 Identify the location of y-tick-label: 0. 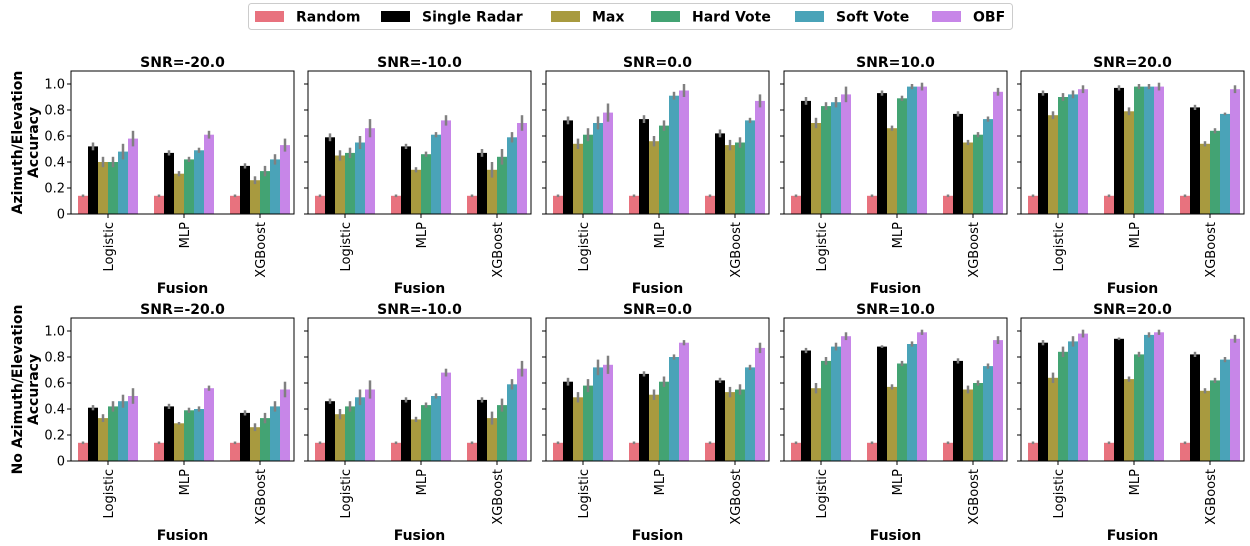
(61, 215).